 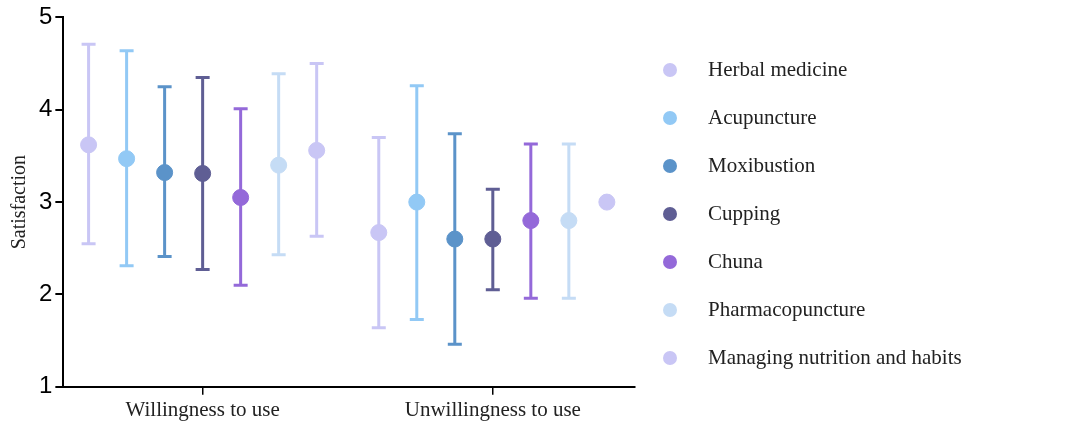 I want to click on y-tick-label: 3, so click(x=45, y=200).